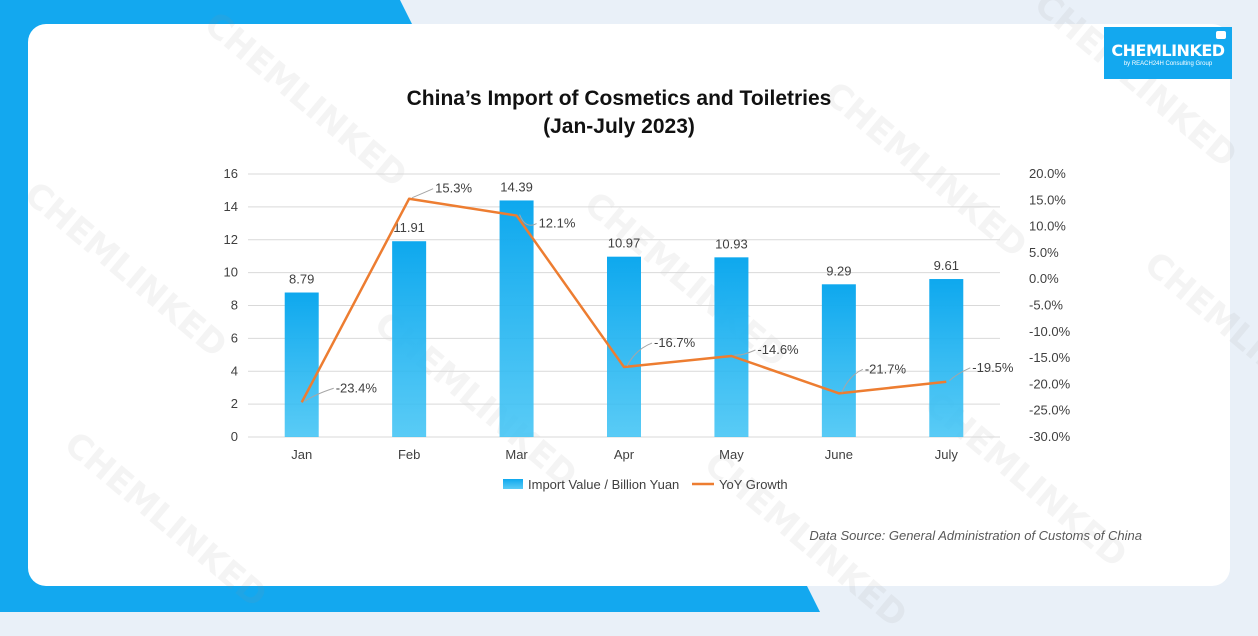 This screenshot has width=1258, height=636. What do you see at coordinates (231, 206) in the screenshot?
I see `y-axis-left-tick: 14` at bounding box center [231, 206].